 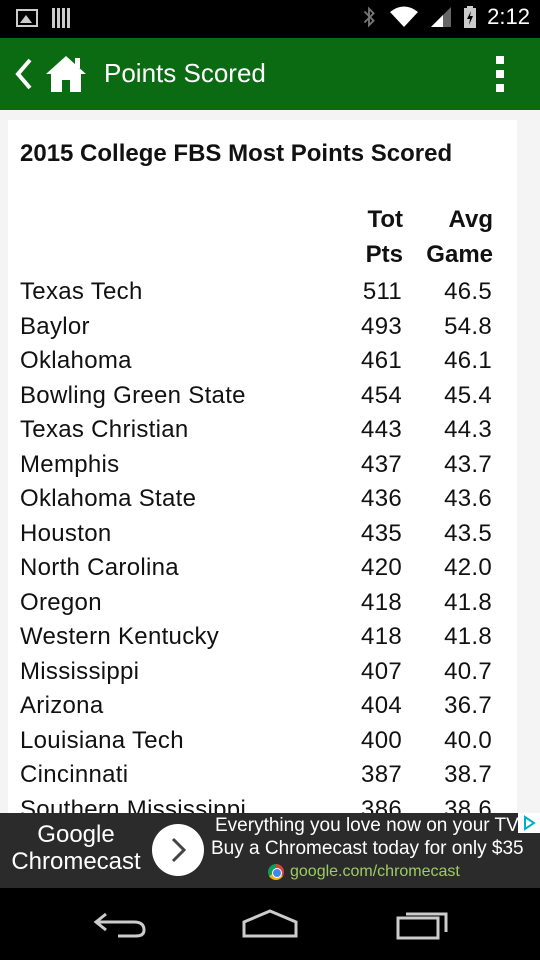 What do you see at coordinates (76, 861) in the screenshot?
I see `ad-brand-line: Chromecast` at bounding box center [76, 861].